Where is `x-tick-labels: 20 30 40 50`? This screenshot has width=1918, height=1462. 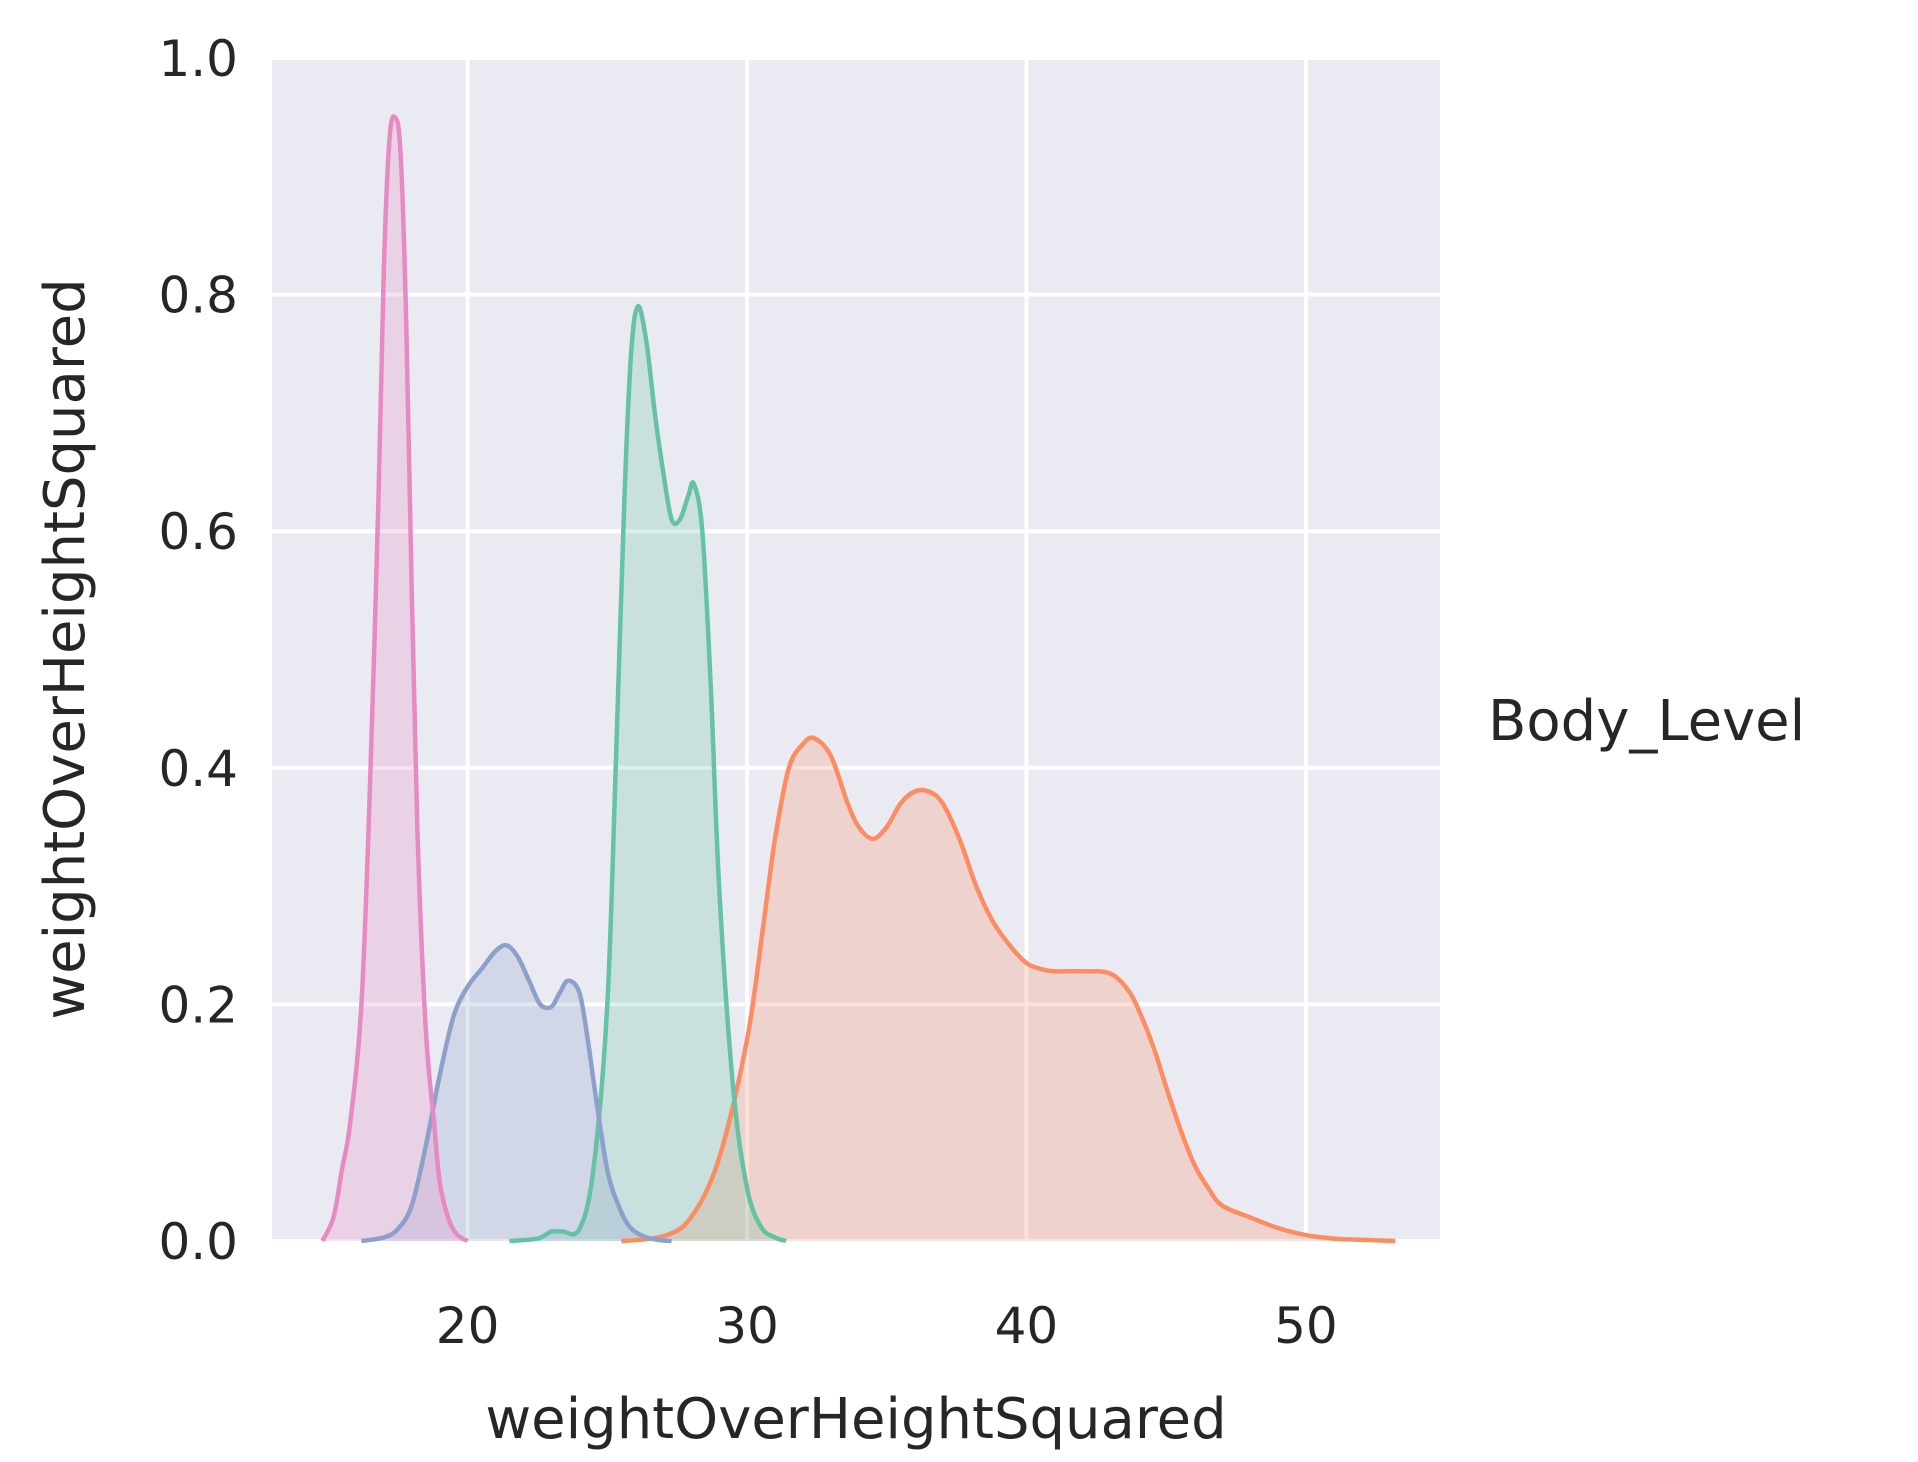
x-tick-labels: 20 30 40 50 is located at coordinates (887, 1326).